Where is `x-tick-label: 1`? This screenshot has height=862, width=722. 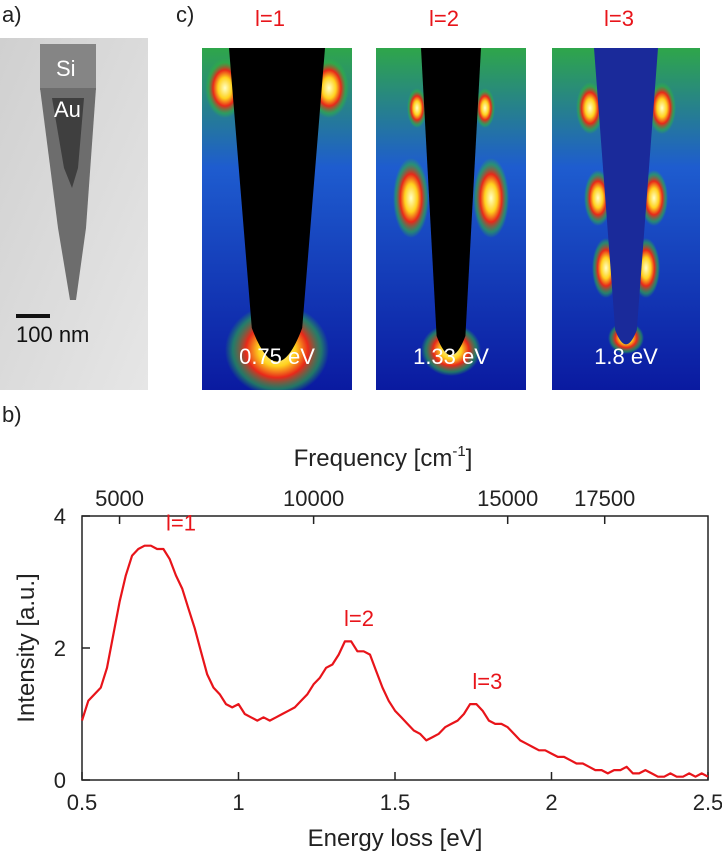
x-tick-label: 1 is located at coordinates (238, 802).